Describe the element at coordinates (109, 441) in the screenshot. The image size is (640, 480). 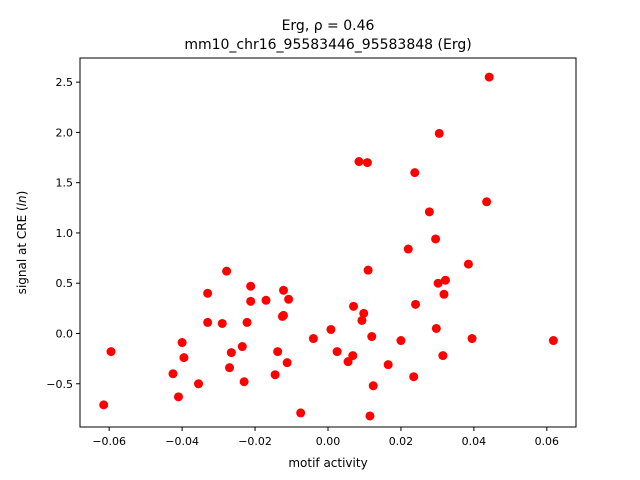
I see `x-tick-label: −0.06` at that location.